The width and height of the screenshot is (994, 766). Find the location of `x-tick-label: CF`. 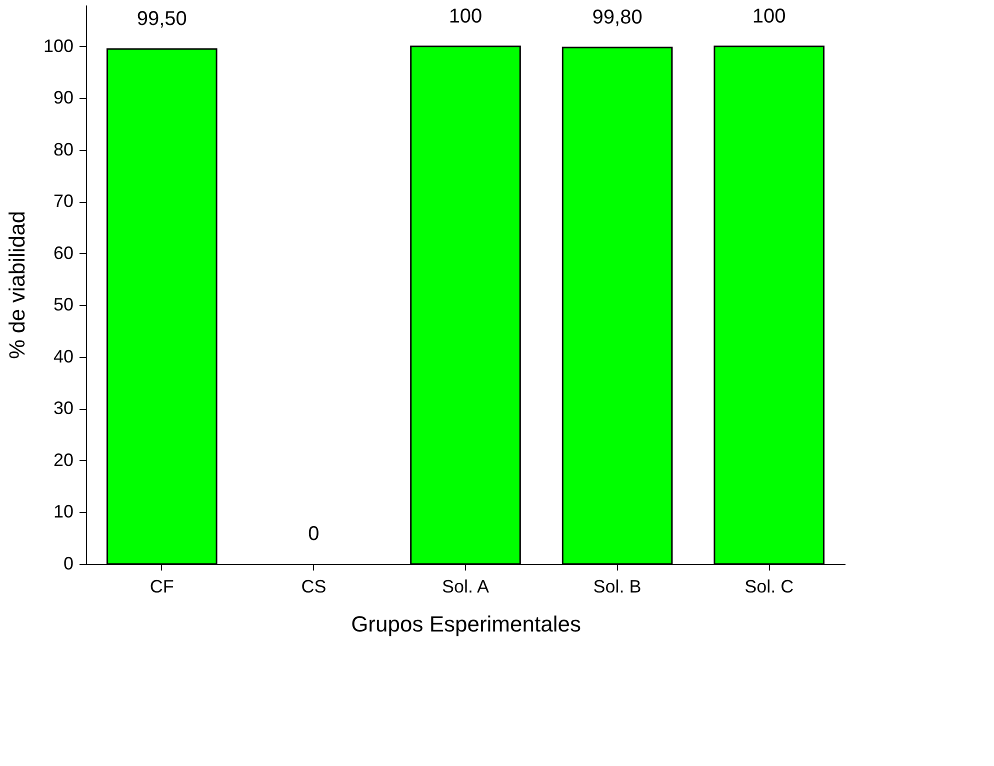

x-tick-label: CF is located at coordinates (162, 586).